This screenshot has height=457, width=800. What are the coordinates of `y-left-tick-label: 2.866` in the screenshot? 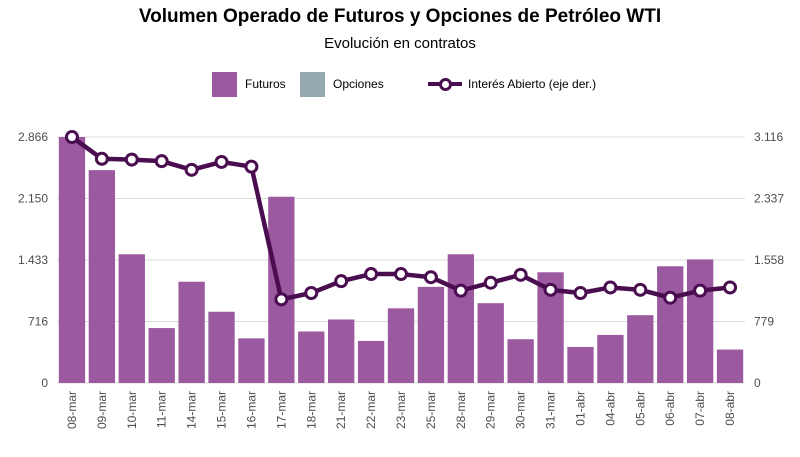 It's located at (33, 137).